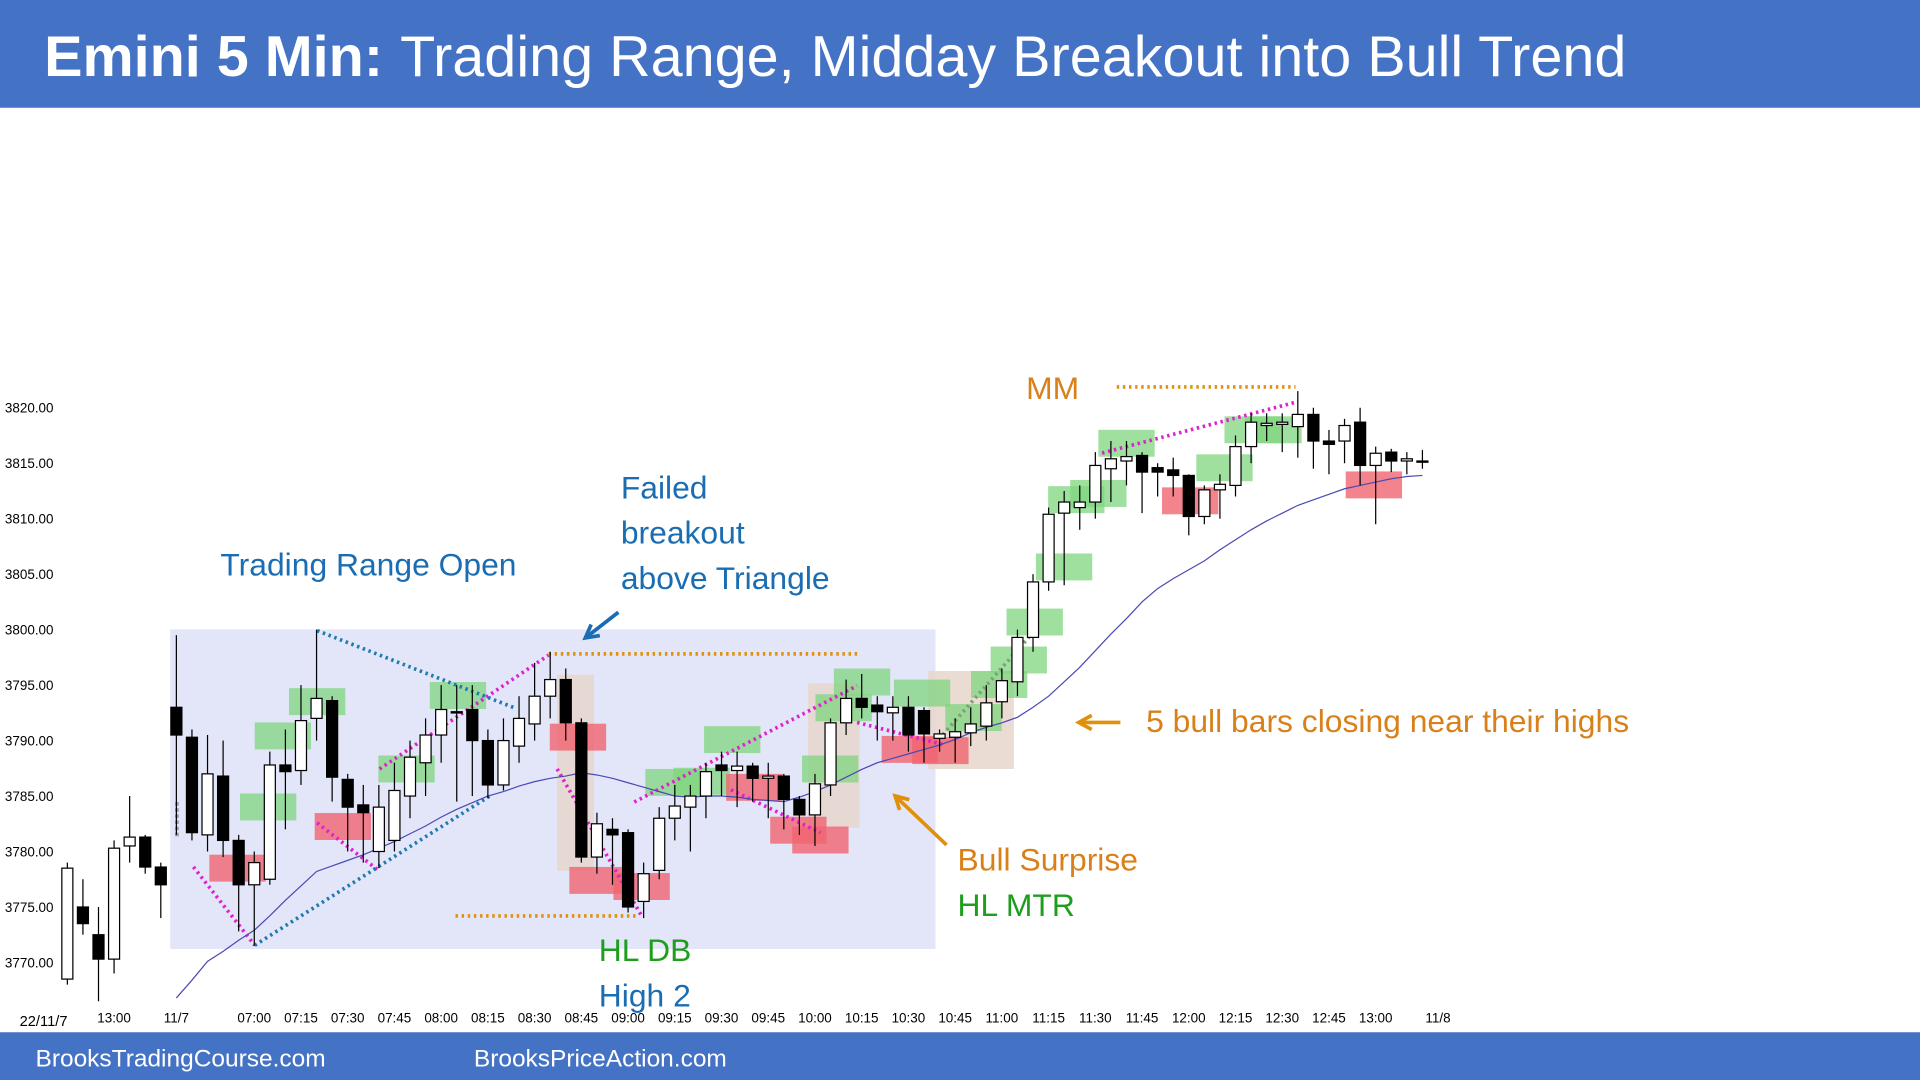  I want to click on y-tick-label: 3785.00, so click(29, 796).